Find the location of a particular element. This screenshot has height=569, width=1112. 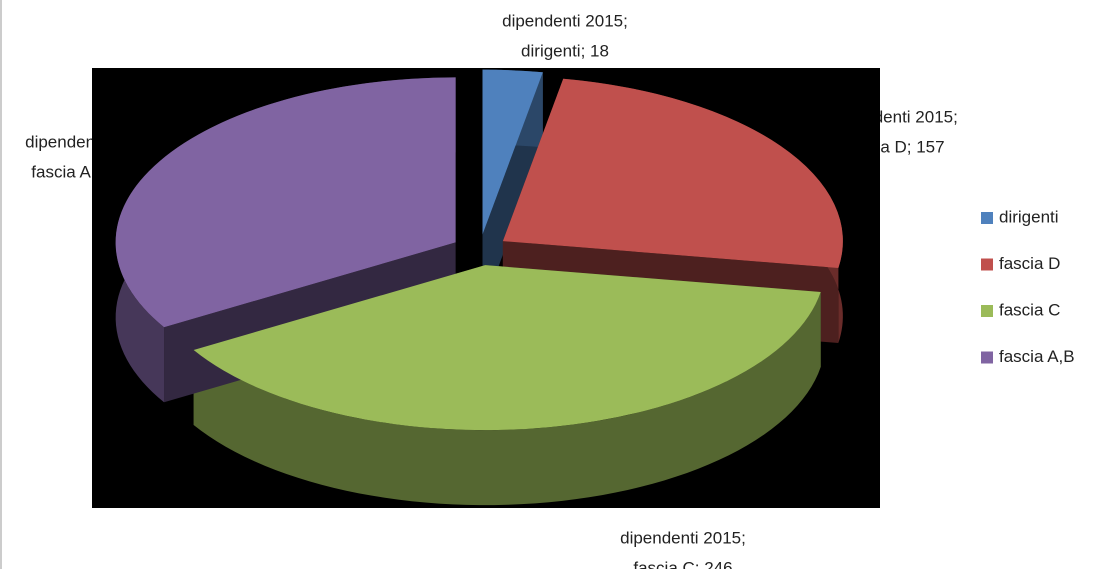

legend-label: fascia A,B is located at coordinates (1037, 356).